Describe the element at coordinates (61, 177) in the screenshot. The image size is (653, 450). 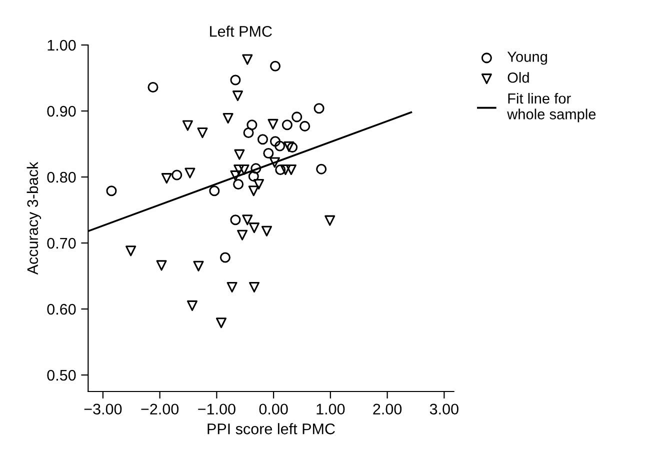
I see `y-tick-label: 0.80` at that location.